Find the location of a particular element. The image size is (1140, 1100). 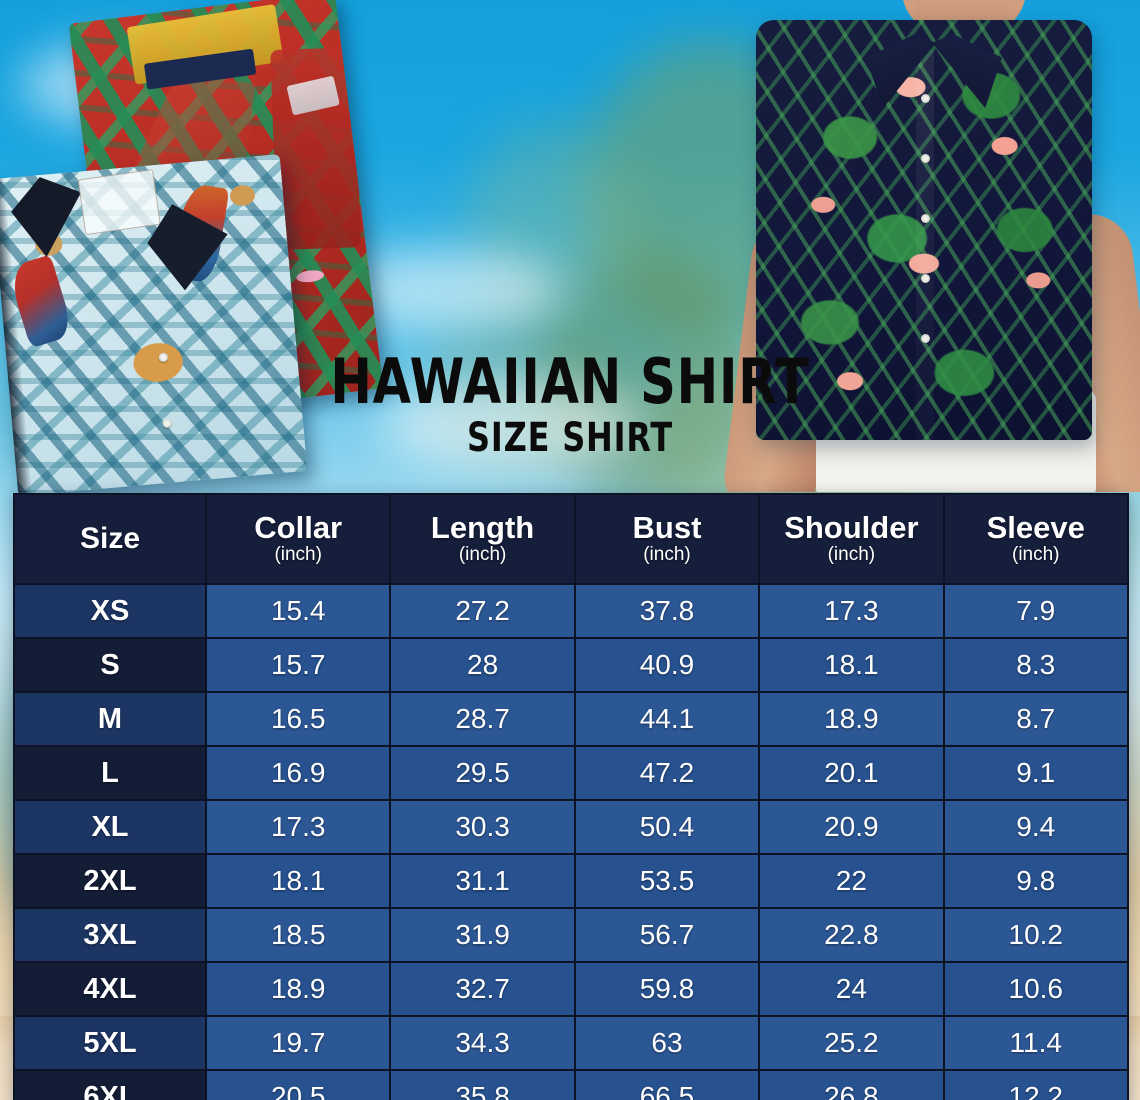

cell-bust: 37.8 is located at coordinates (667, 611).